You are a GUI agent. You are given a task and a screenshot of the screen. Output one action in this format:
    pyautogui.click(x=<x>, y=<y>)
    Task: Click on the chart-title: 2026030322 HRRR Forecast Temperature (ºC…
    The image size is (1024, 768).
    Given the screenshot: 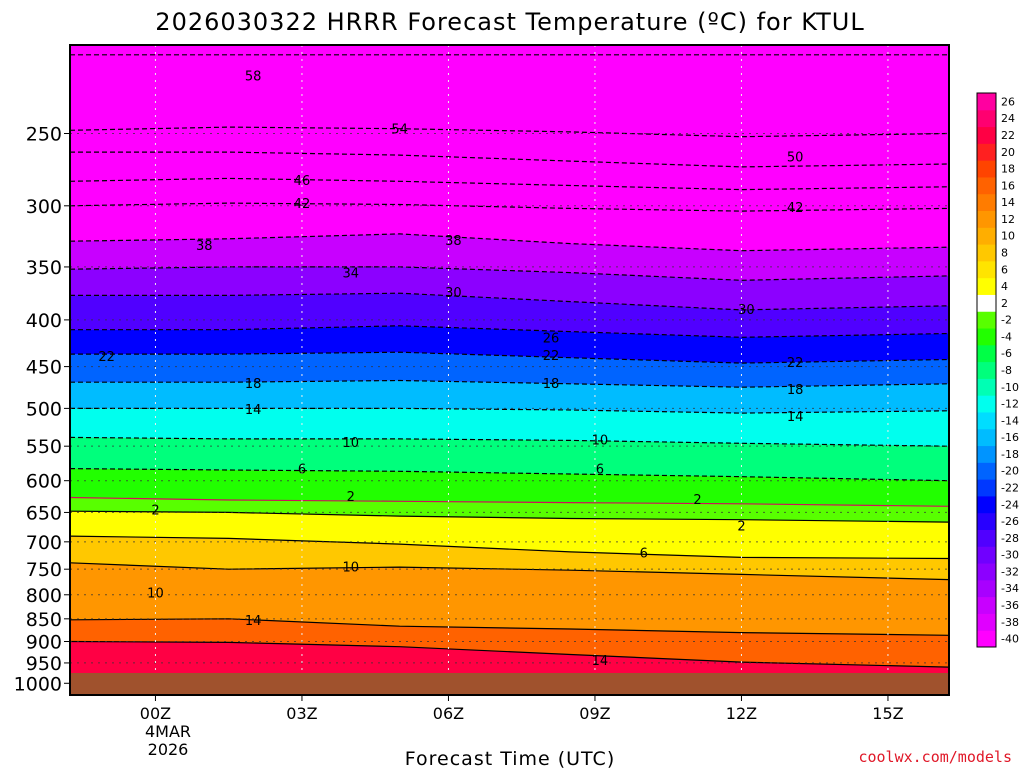 What is the action you would take?
    pyautogui.click(x=509, y=22)
    